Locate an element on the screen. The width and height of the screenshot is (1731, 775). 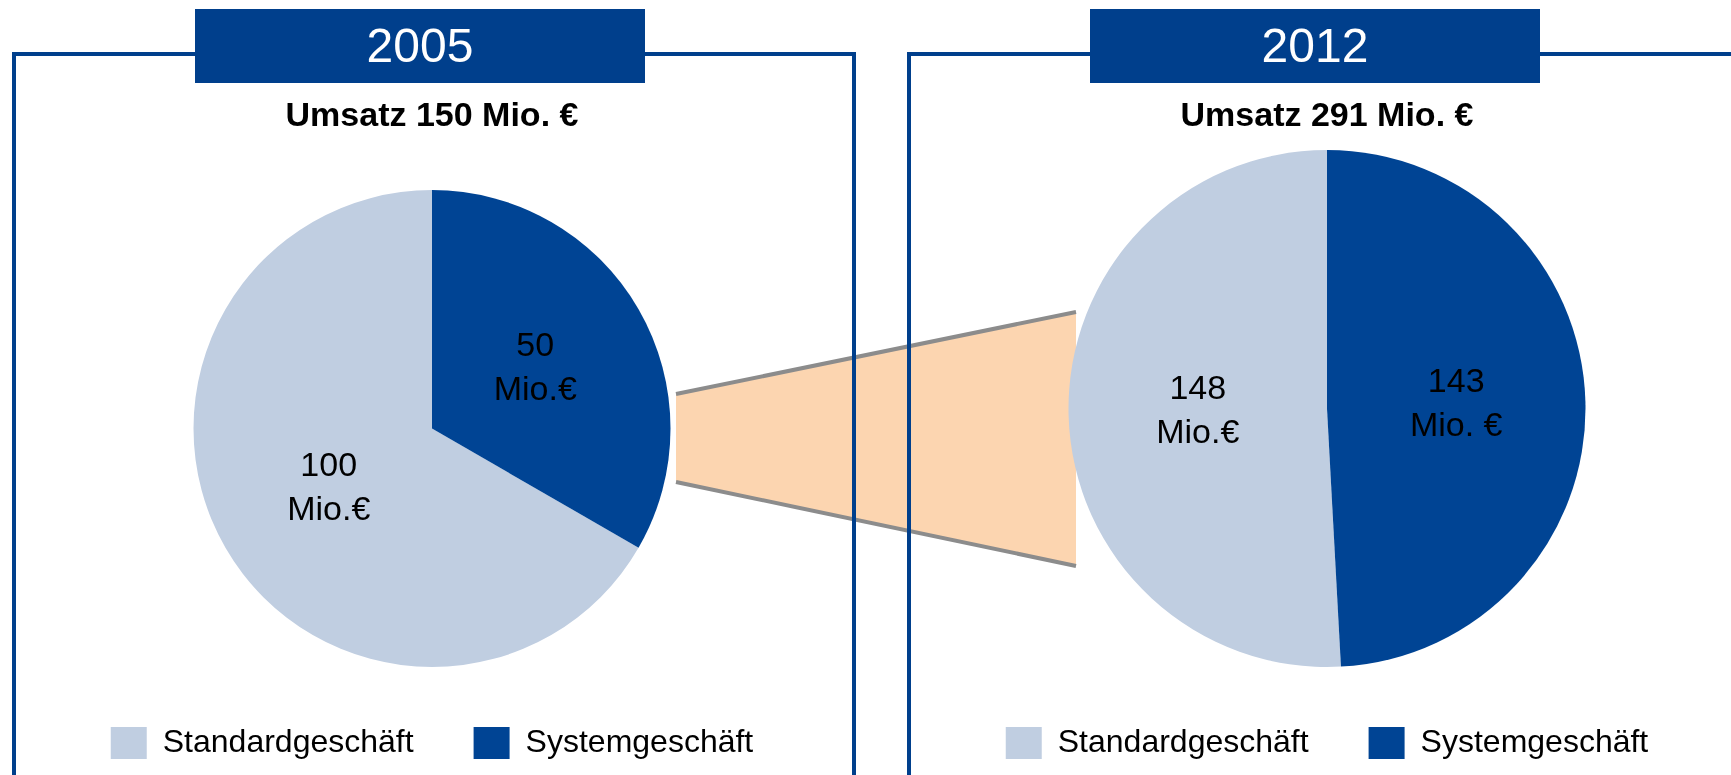
chart-subtitle: Umsatz 291 Mio. € is located at coordinates (1327, 114).